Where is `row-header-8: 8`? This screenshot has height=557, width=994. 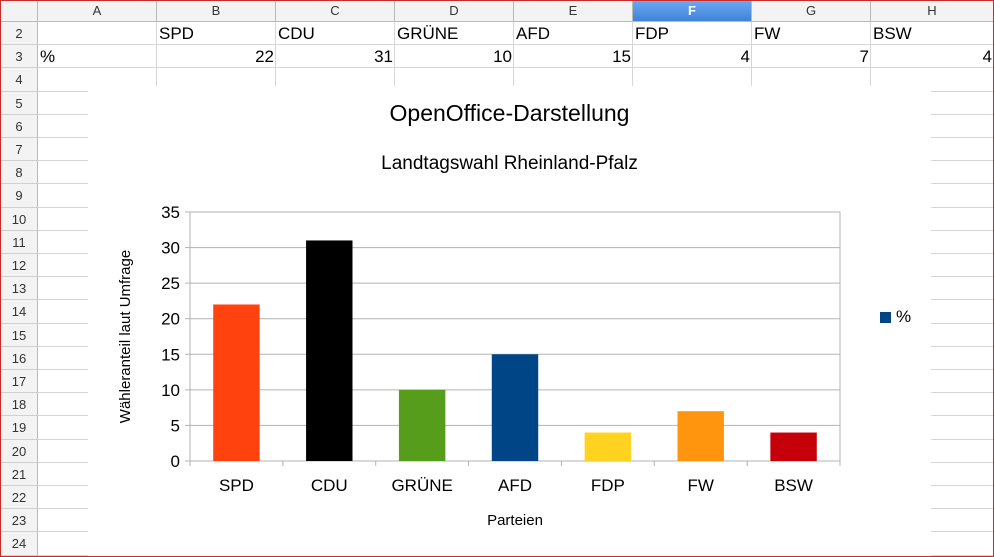
row-header-8: 8 is located at coordinates (19, 173).